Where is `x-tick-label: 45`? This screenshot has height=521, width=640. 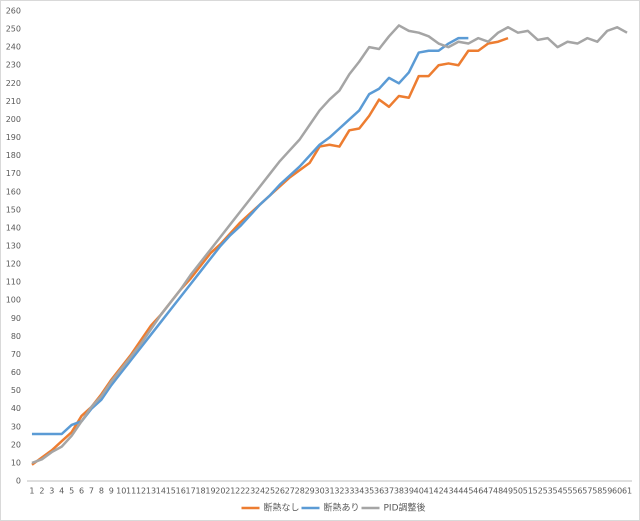 x-tick-label: 45 is located at coordinates (468, 491).